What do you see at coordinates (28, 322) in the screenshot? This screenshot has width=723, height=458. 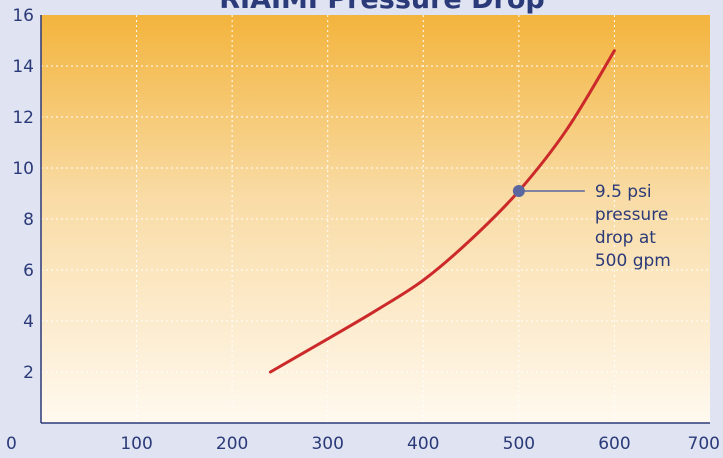 I see `y-tick-label: 4` at bounding box center [28, 322].